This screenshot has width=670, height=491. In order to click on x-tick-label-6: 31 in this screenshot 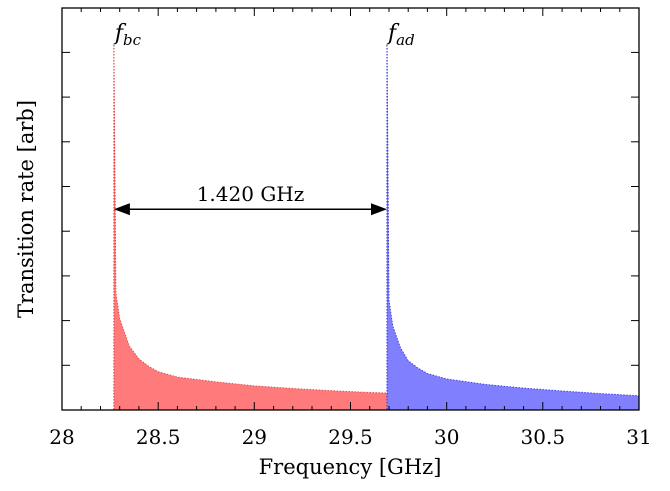, I will do `click(638, 437)`.